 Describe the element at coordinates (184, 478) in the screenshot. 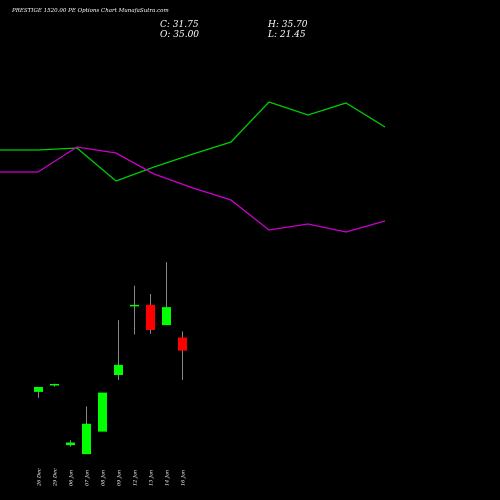

I see `x-tick-label: 16 Jan` at that location.